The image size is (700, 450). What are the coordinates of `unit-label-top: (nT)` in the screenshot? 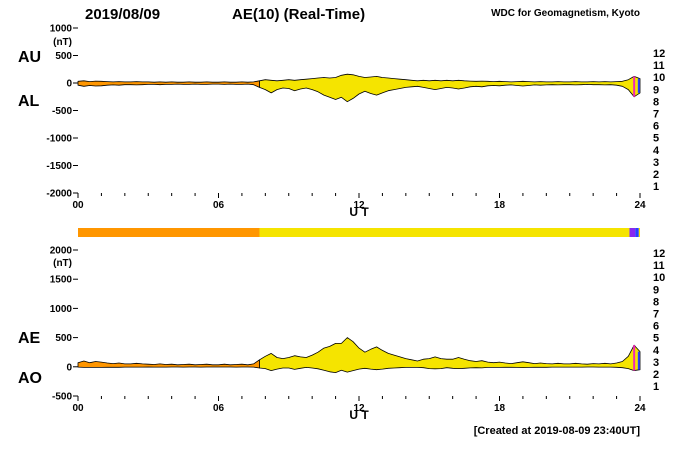 It's located at (62, 42).